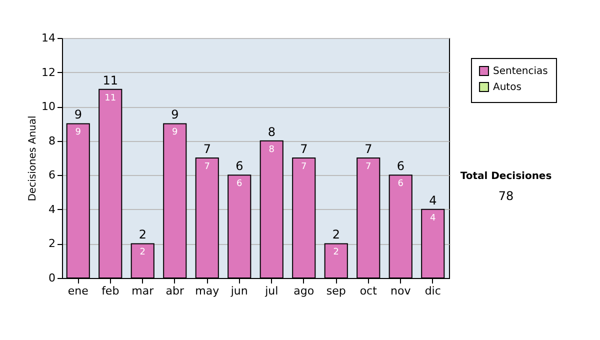 The height and width of the screenshot is (340, 600). Describe the element at coordinates (49, 38) in the screenshot. I see `y-tick-label: 14` at that location.